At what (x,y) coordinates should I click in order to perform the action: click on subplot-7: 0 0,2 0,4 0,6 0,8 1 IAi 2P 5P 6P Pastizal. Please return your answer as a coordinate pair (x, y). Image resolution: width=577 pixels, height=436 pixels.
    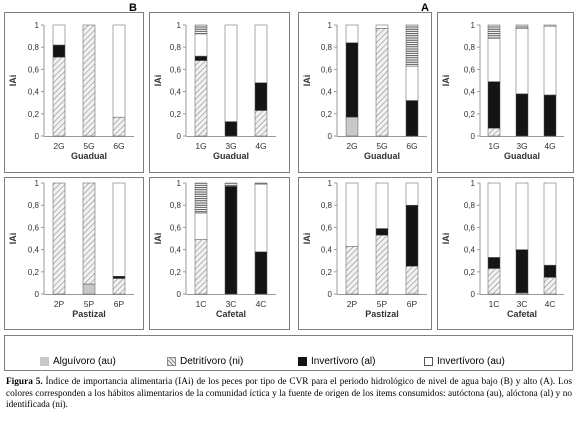
    Looking at the image, I should click on (365, 253).